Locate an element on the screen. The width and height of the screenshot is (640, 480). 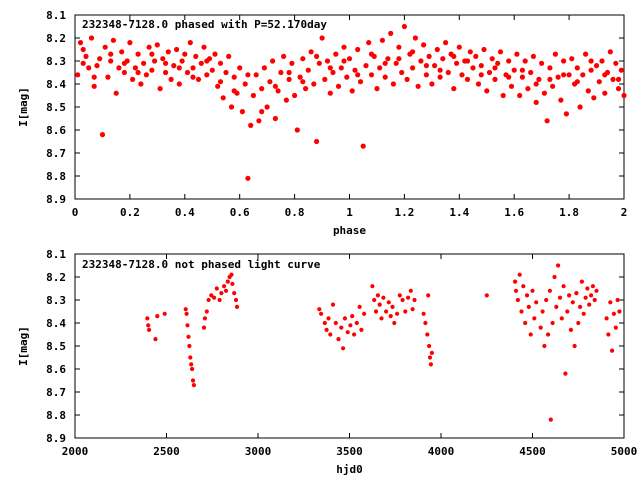
y-tick-label: 8.7 is located at coordinates (56, 153).